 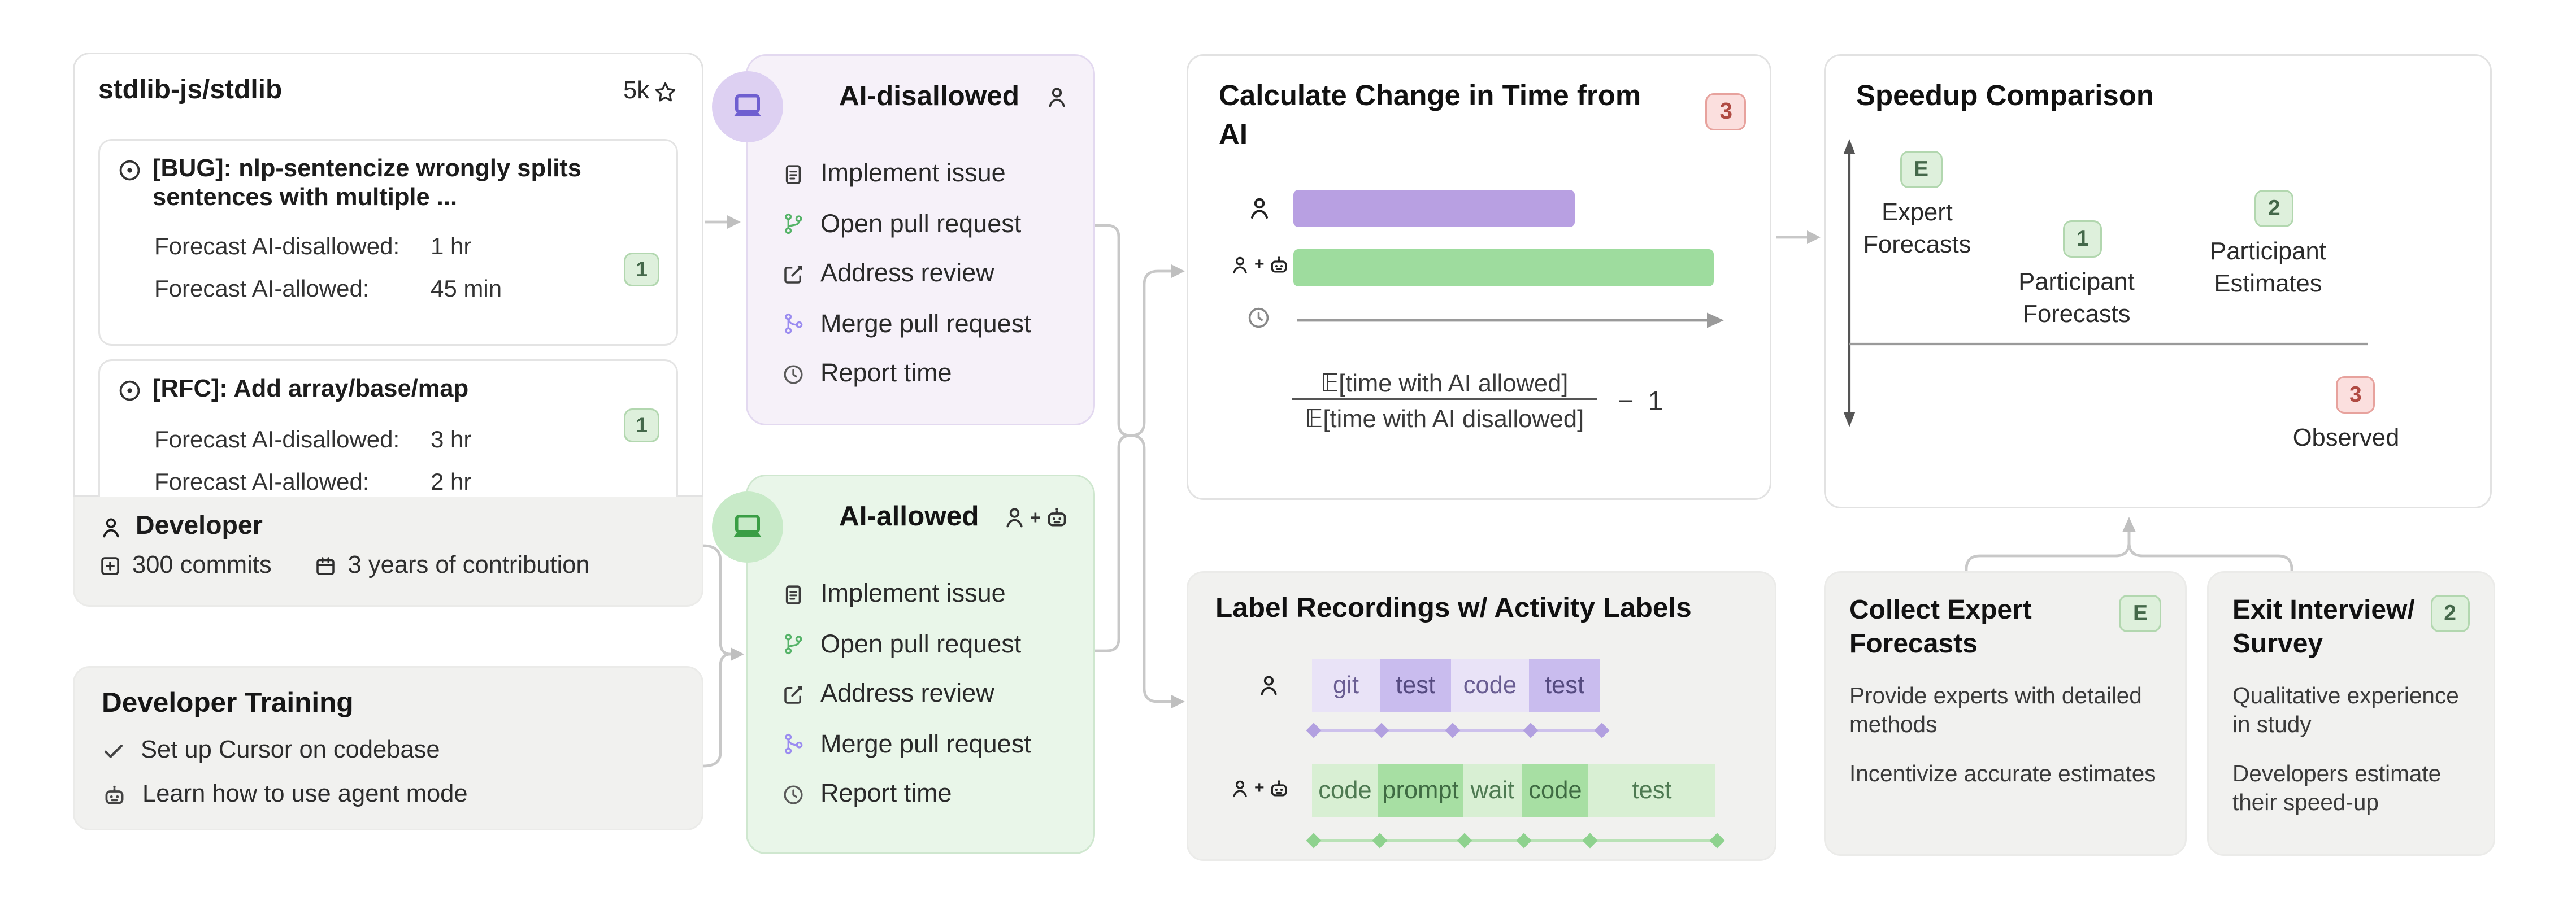 I want to click on repo-star-count: 5k, so click(x=650, y=91).